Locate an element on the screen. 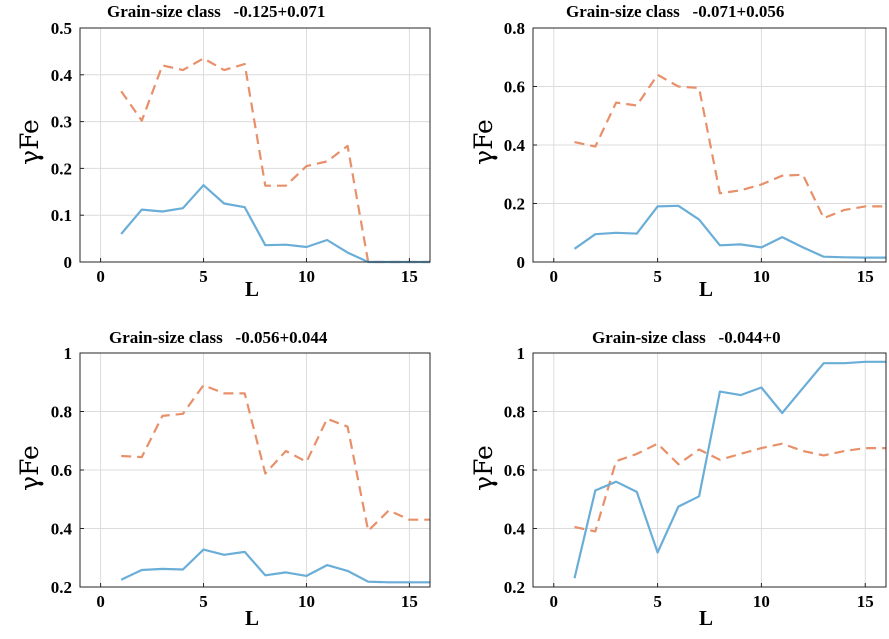 This screenshot has height=639, width=889. chart-title: Grain-size class -0.044+0 is located at coordinates (686, 337).